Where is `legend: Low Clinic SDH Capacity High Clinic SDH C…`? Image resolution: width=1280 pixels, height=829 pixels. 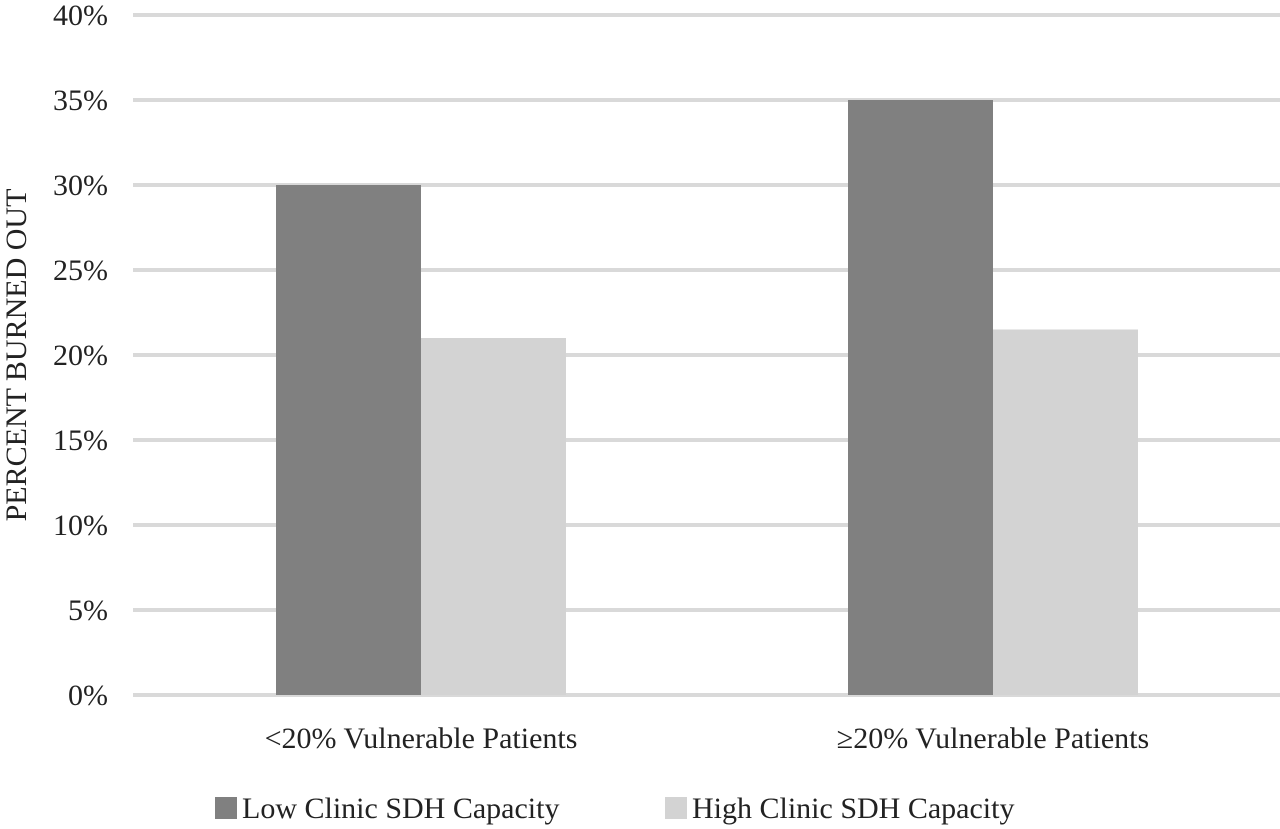 legend: Low Clinic SDH Capacity High Clinic SDH C… is located at coordinates (614, 808).